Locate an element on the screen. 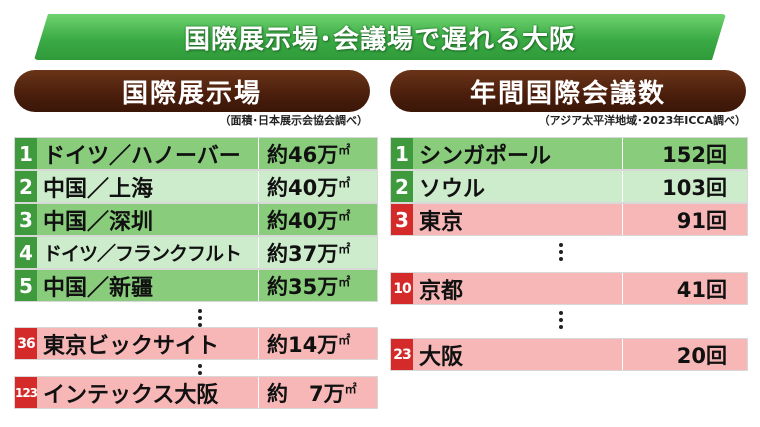 This screenshot has width=760, height=427. city-name: シンガポール is located at coordinates (518, 153).